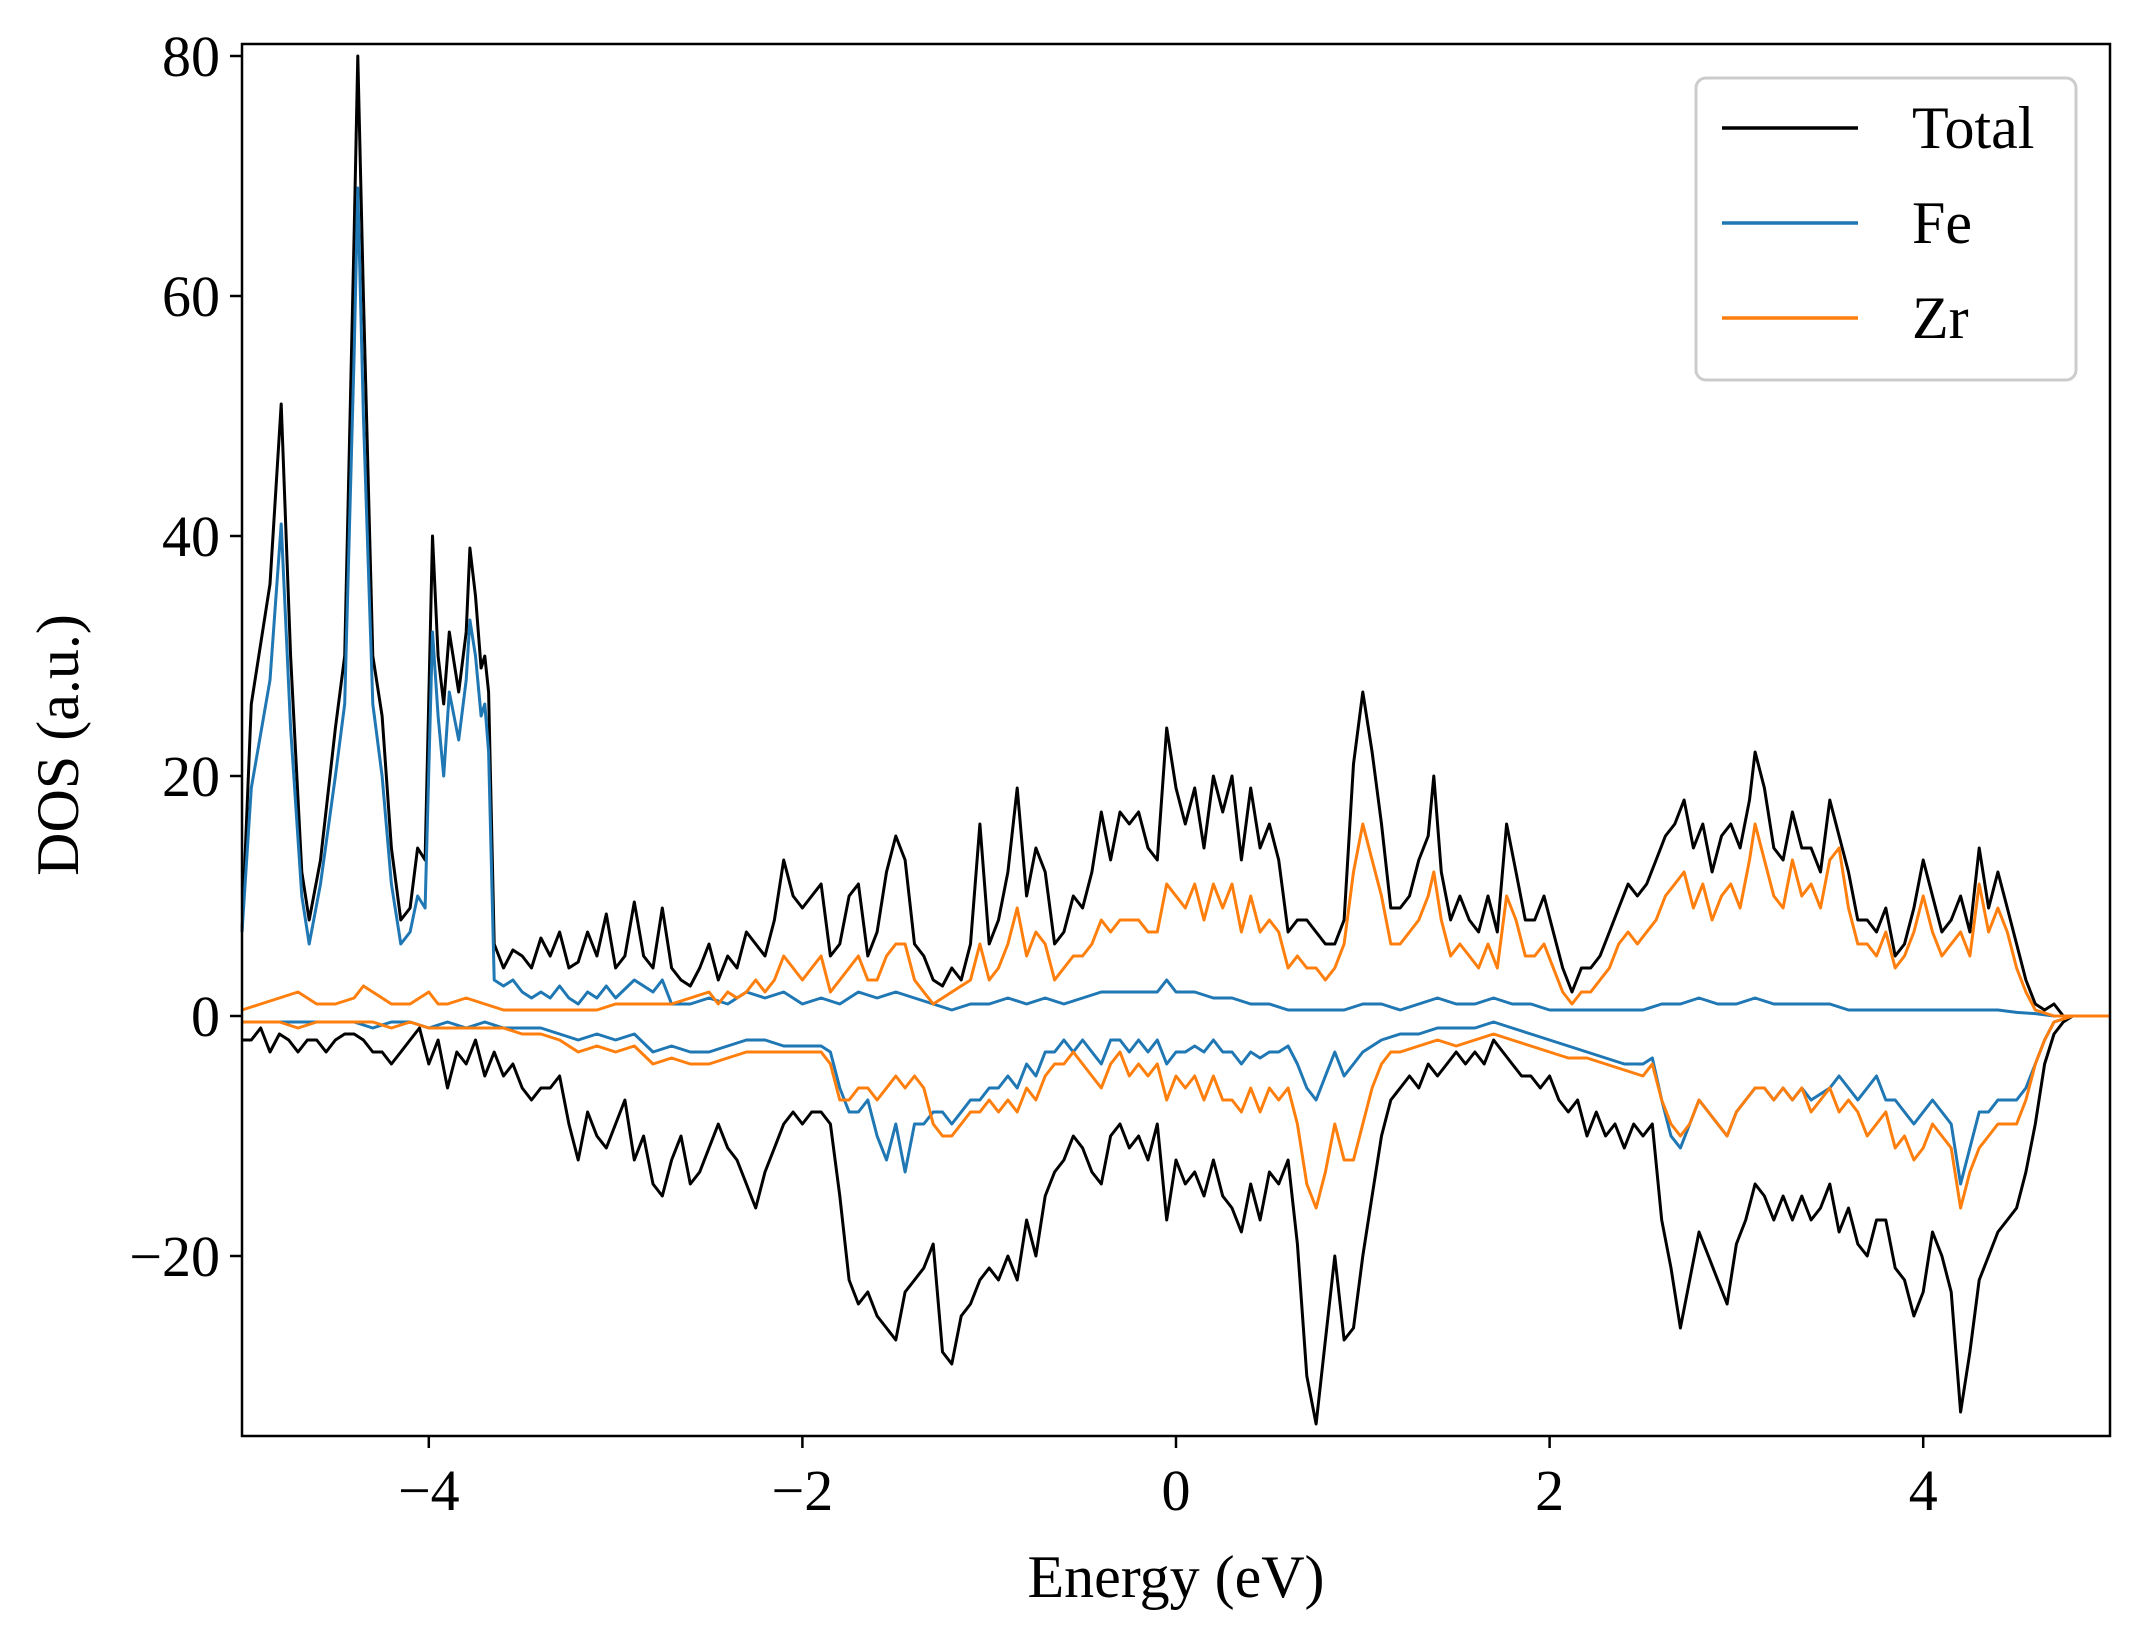 The image size is (2134, 1628). Describe the element at coordinates (191, 56) in the screenshot. I see `y-tick-label: 80` at that location.